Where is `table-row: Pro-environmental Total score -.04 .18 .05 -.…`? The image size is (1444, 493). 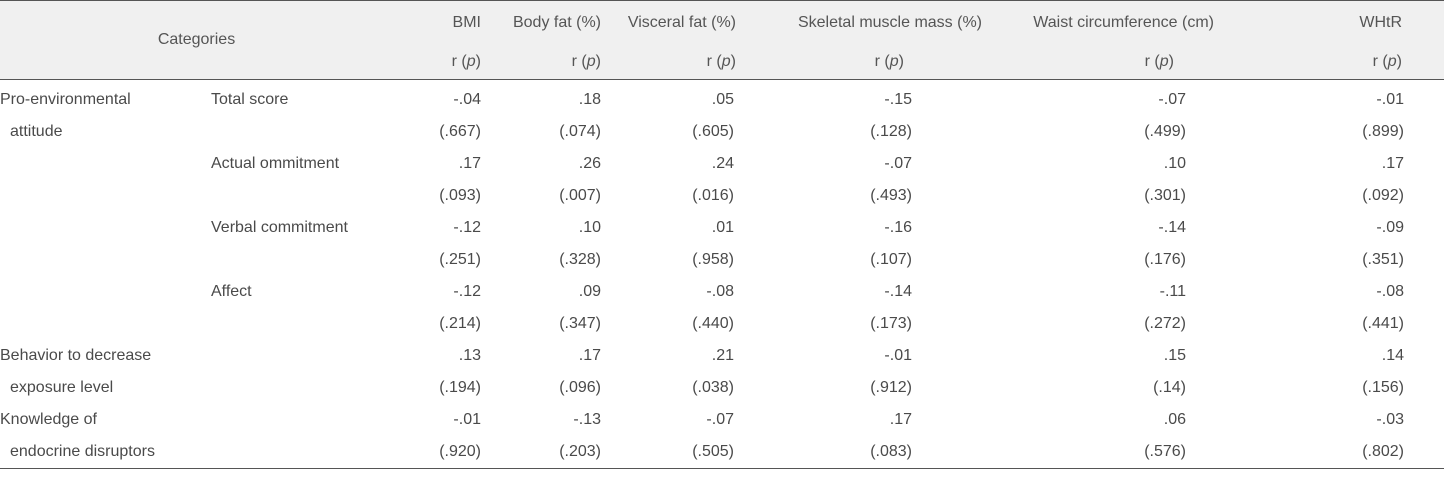 table-row: Pro-environmental Total score -.04 .18 .05 -.… is located at coordinates (722, 98).